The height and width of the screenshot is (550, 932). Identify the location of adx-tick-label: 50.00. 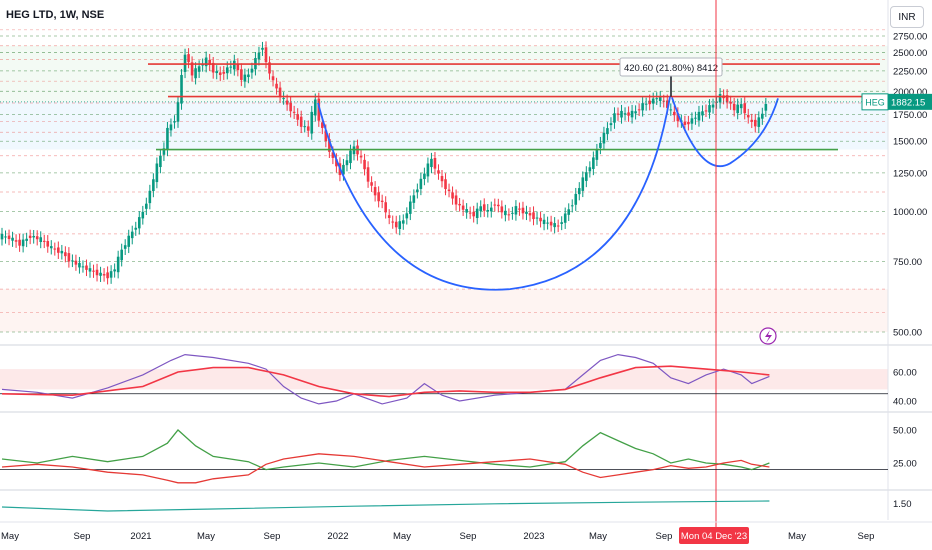
(905, 431).